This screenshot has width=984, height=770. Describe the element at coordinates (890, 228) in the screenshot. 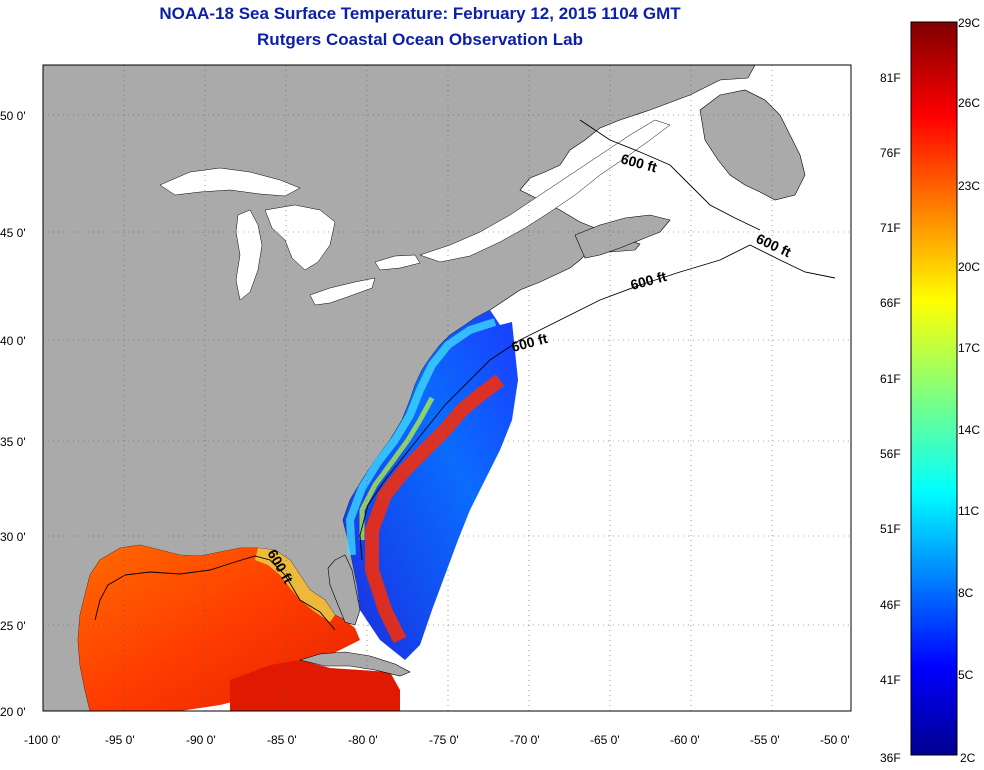

I see `colorbar-fahrenheit-label: 71F` at that location.